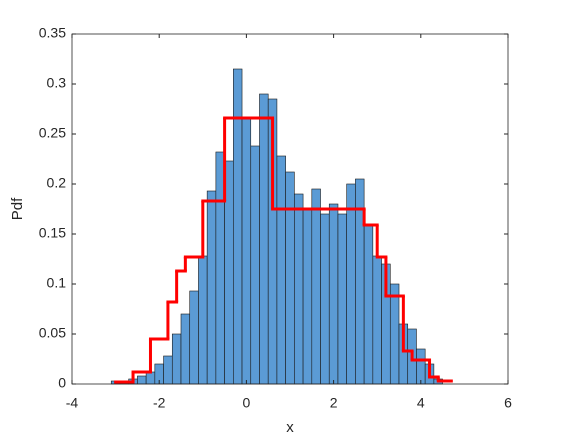 The height and width of the screenshot is (437, 562). I want to click on y-tick-label: 0.35, so click(52, 33).